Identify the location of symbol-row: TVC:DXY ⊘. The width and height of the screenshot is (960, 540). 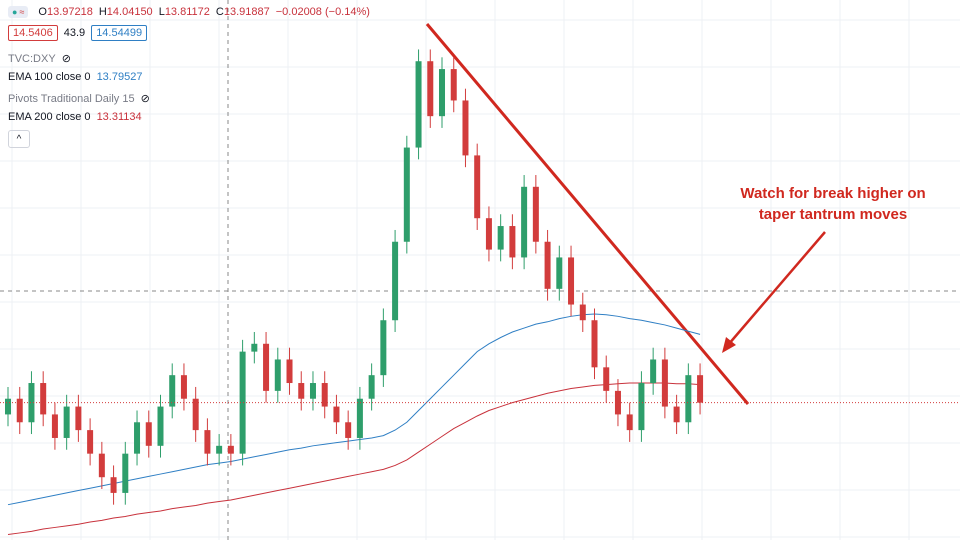
(39, 59).